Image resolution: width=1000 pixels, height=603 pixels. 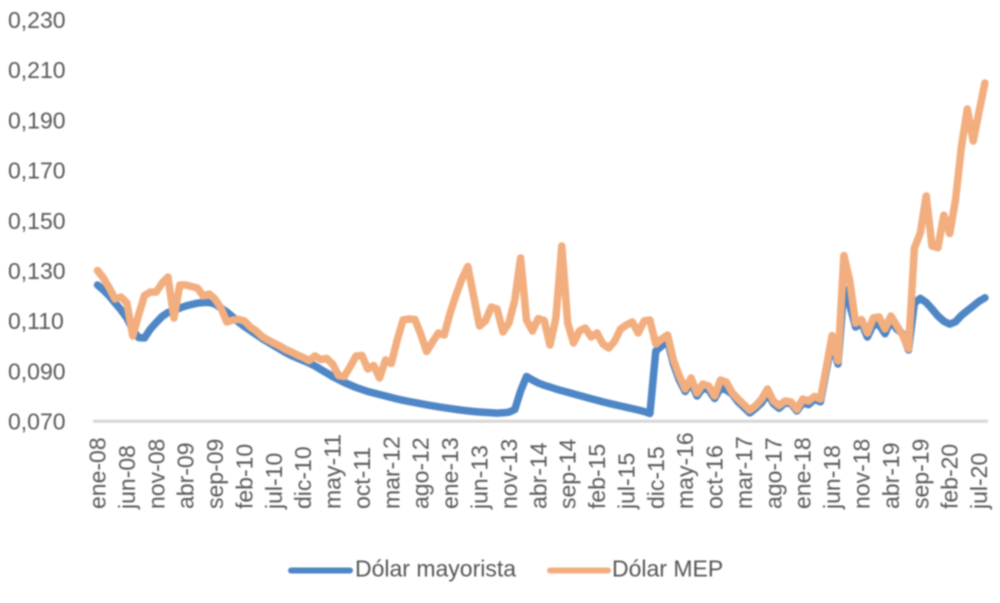 I want to click on svg-text: abr-19, so click(x=891, y=476).